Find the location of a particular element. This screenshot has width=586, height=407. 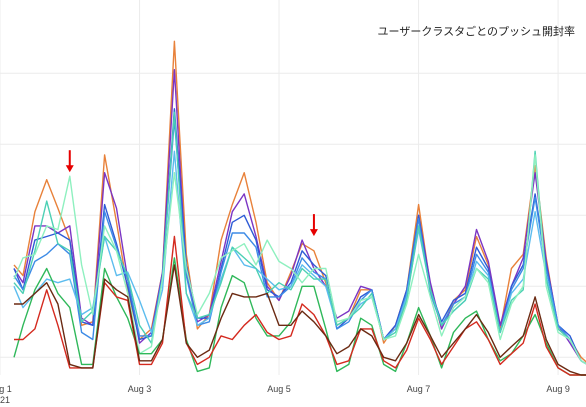

annotations is located at coordinates (191, 193).